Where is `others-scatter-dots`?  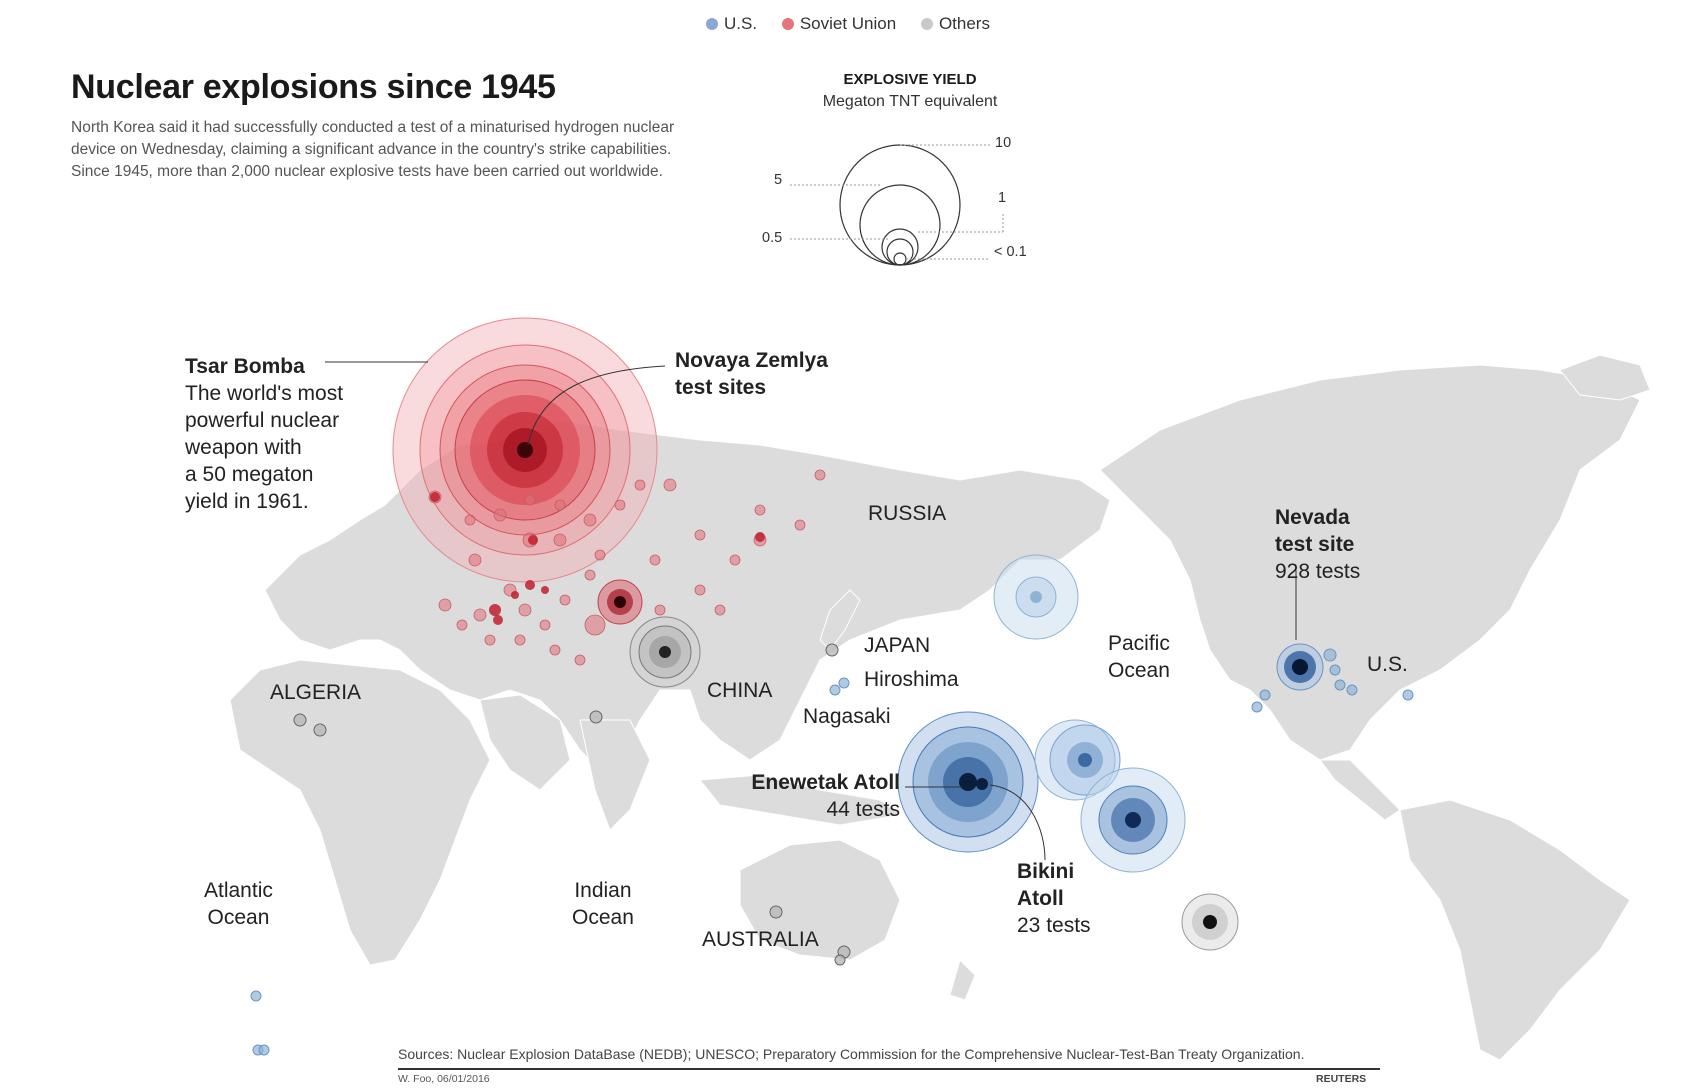
others-scatter-dots is located at coordinates (572, 804).